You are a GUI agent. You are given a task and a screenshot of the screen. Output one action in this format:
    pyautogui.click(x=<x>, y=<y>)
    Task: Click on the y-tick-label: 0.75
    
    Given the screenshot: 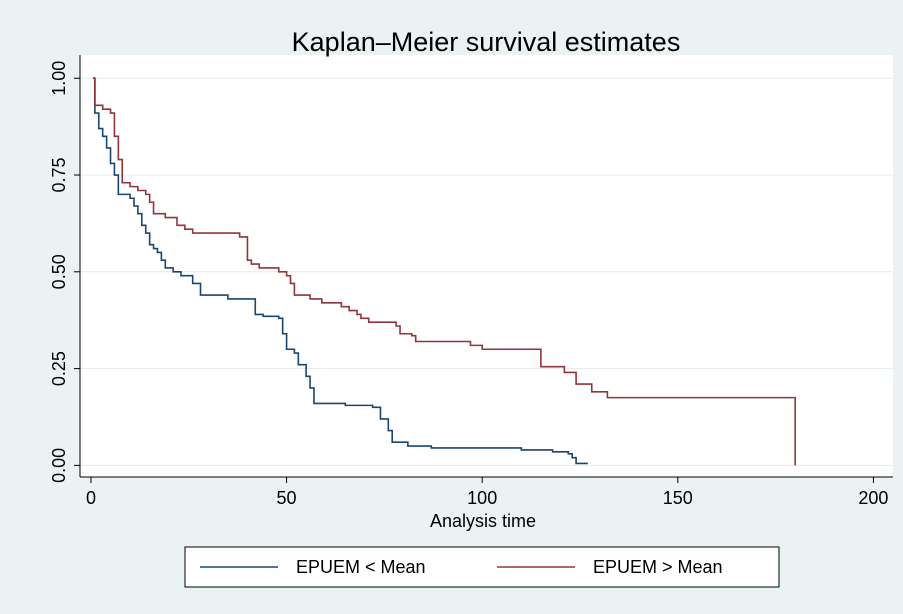 What is the action you would take?
    pyautogui.click(x=59, y=174)
    